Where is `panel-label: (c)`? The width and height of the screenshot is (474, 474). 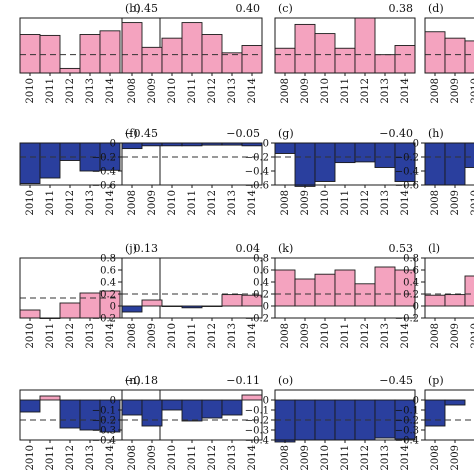
panel-label: (c) is located at coordinates (285, 8).